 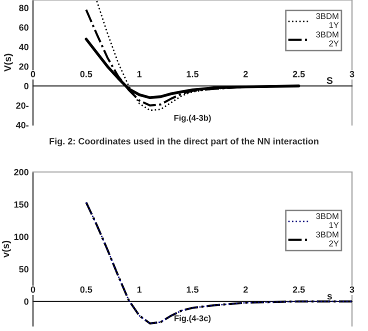 I want to click on y-tick-label: 20-, so click(x=22, y=105).